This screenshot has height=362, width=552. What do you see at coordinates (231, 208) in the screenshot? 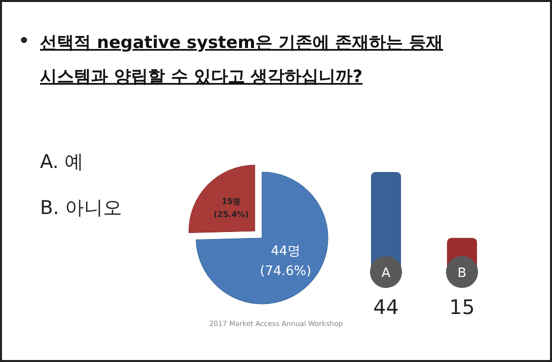
I see `data-label: 15명 (25.4%)` at bounding box center [231, 208].